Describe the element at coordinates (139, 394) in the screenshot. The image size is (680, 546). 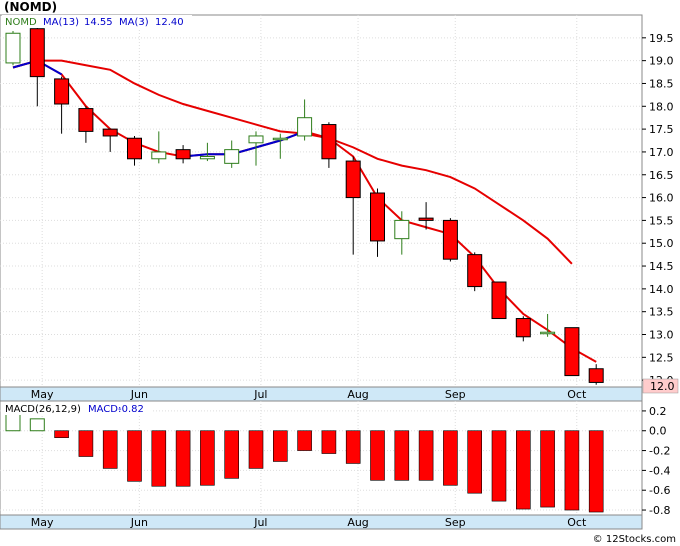
I see `month-label: Jun` at that location.